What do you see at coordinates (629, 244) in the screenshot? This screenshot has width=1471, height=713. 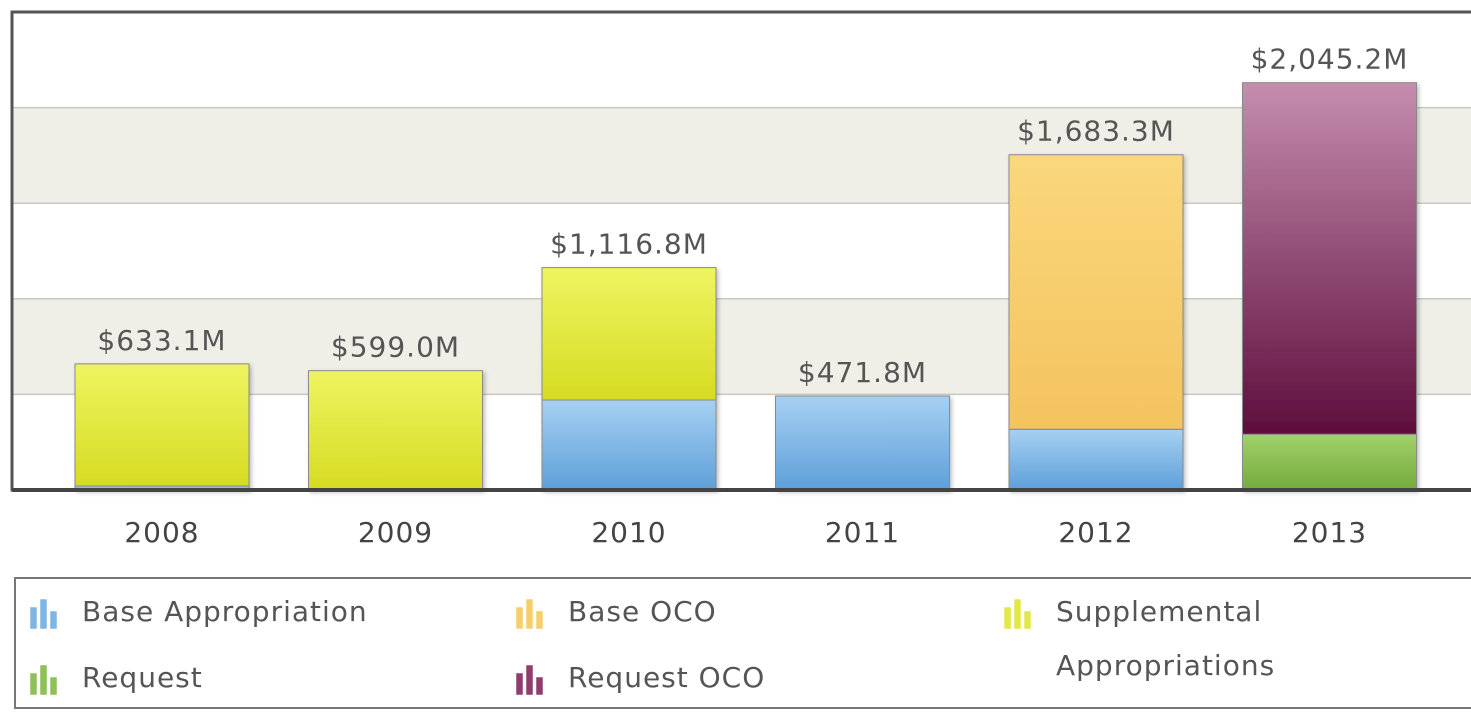 I see `data-label: $1,116.8M` at bounding box center [629, 244].